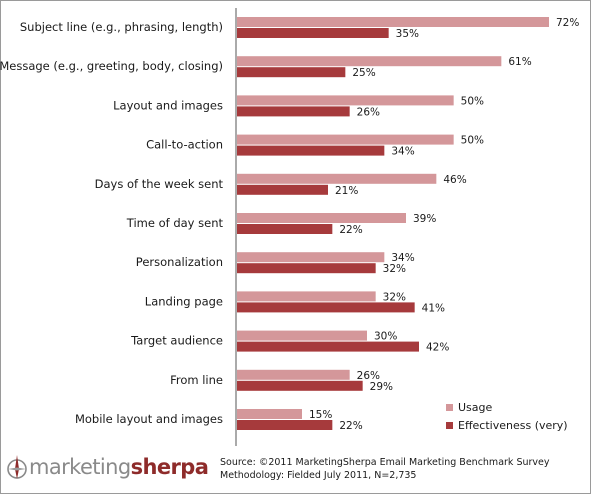  Describe the element at coordinates (196, 380) in the screenshot. I see `category-label: From line` at that location.